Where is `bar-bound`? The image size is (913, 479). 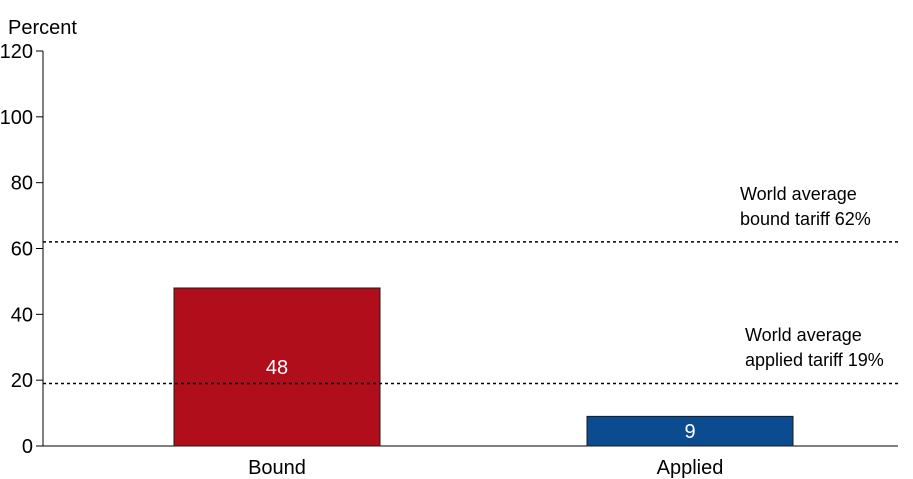 bar-bound is located at coordinates (277, 367).